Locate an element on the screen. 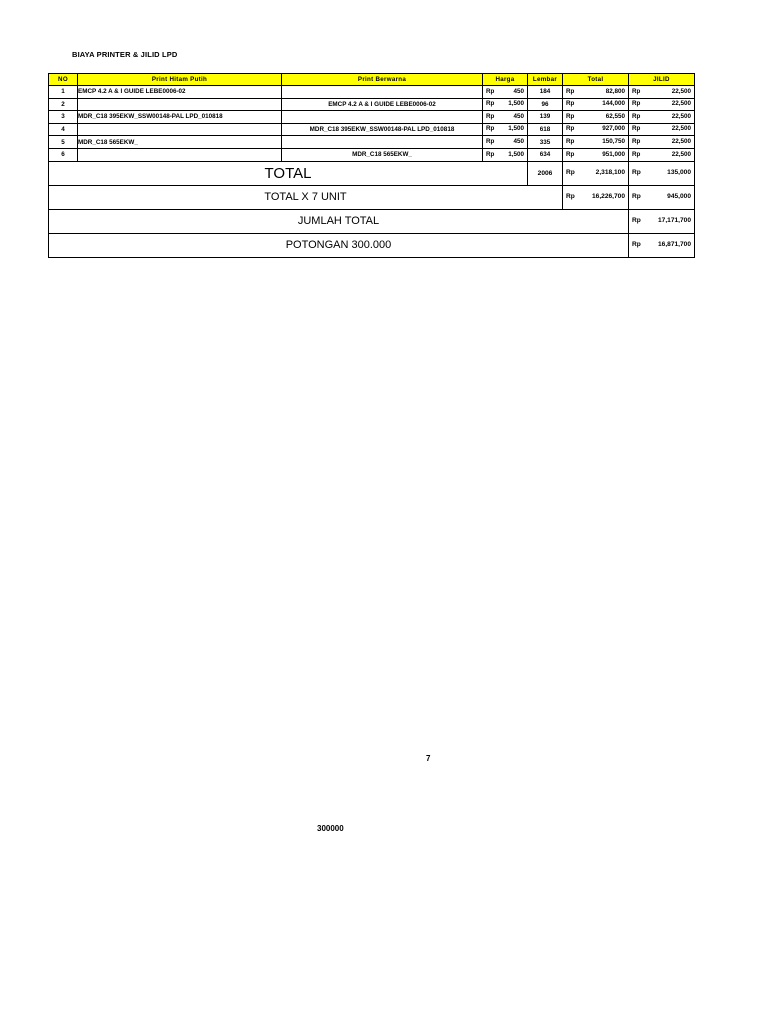 This screenshot has width=768, height=1024. page-title: BIAYA PRINTER & JILID LPD is located at coordinates (125, 54).